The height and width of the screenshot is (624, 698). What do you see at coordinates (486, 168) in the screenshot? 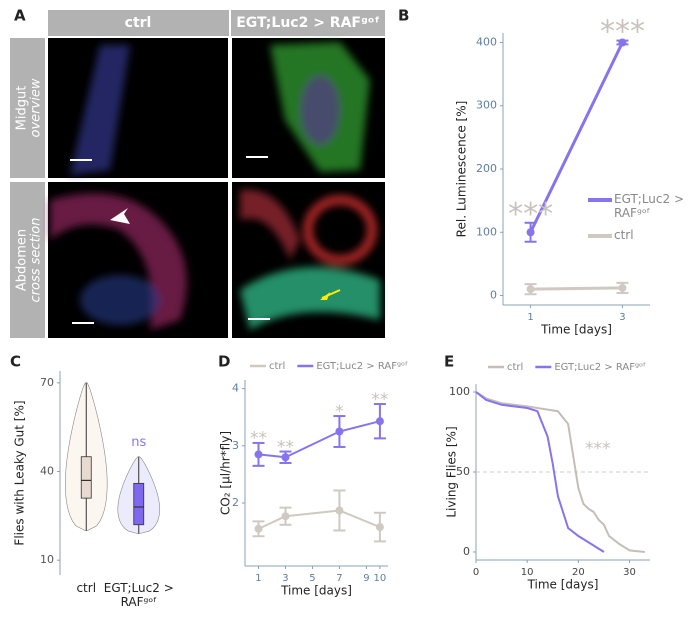
I see `y-tick-label: 200` at bounding box center [486, 168].